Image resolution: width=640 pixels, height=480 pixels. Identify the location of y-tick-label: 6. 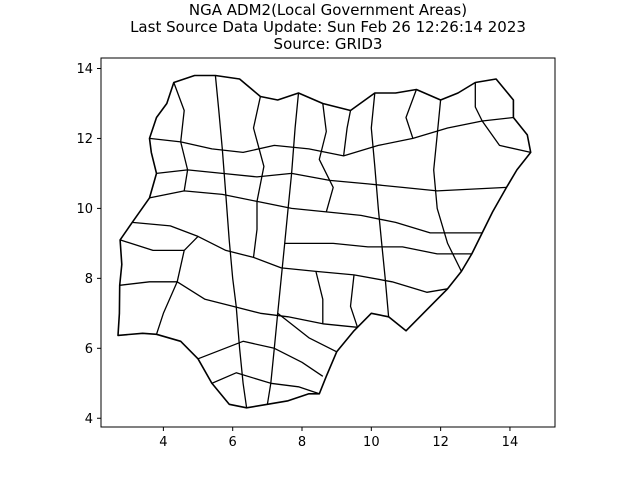
(89, 349).